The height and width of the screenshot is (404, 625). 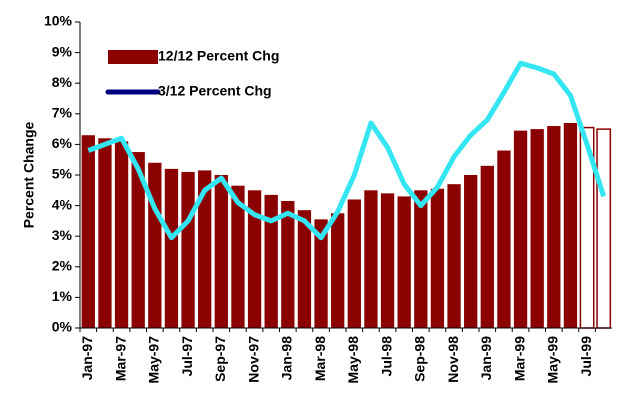 What do you see at coordinates (87, 358) in the screenshot?
I see `x-tick-label: Jan-97` at bounding box center [87, 358].